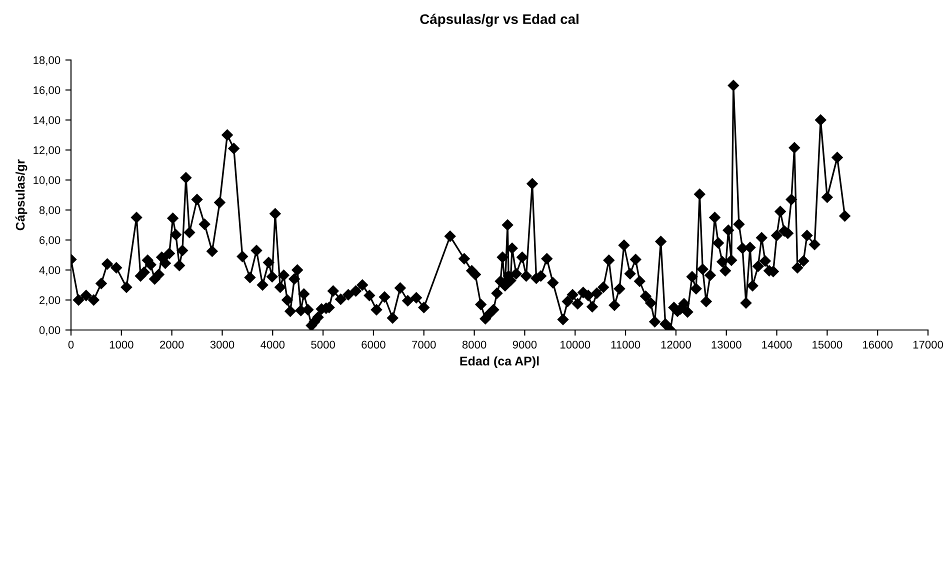  I want to click on x-tick-label: 17000, so click(928, 344).